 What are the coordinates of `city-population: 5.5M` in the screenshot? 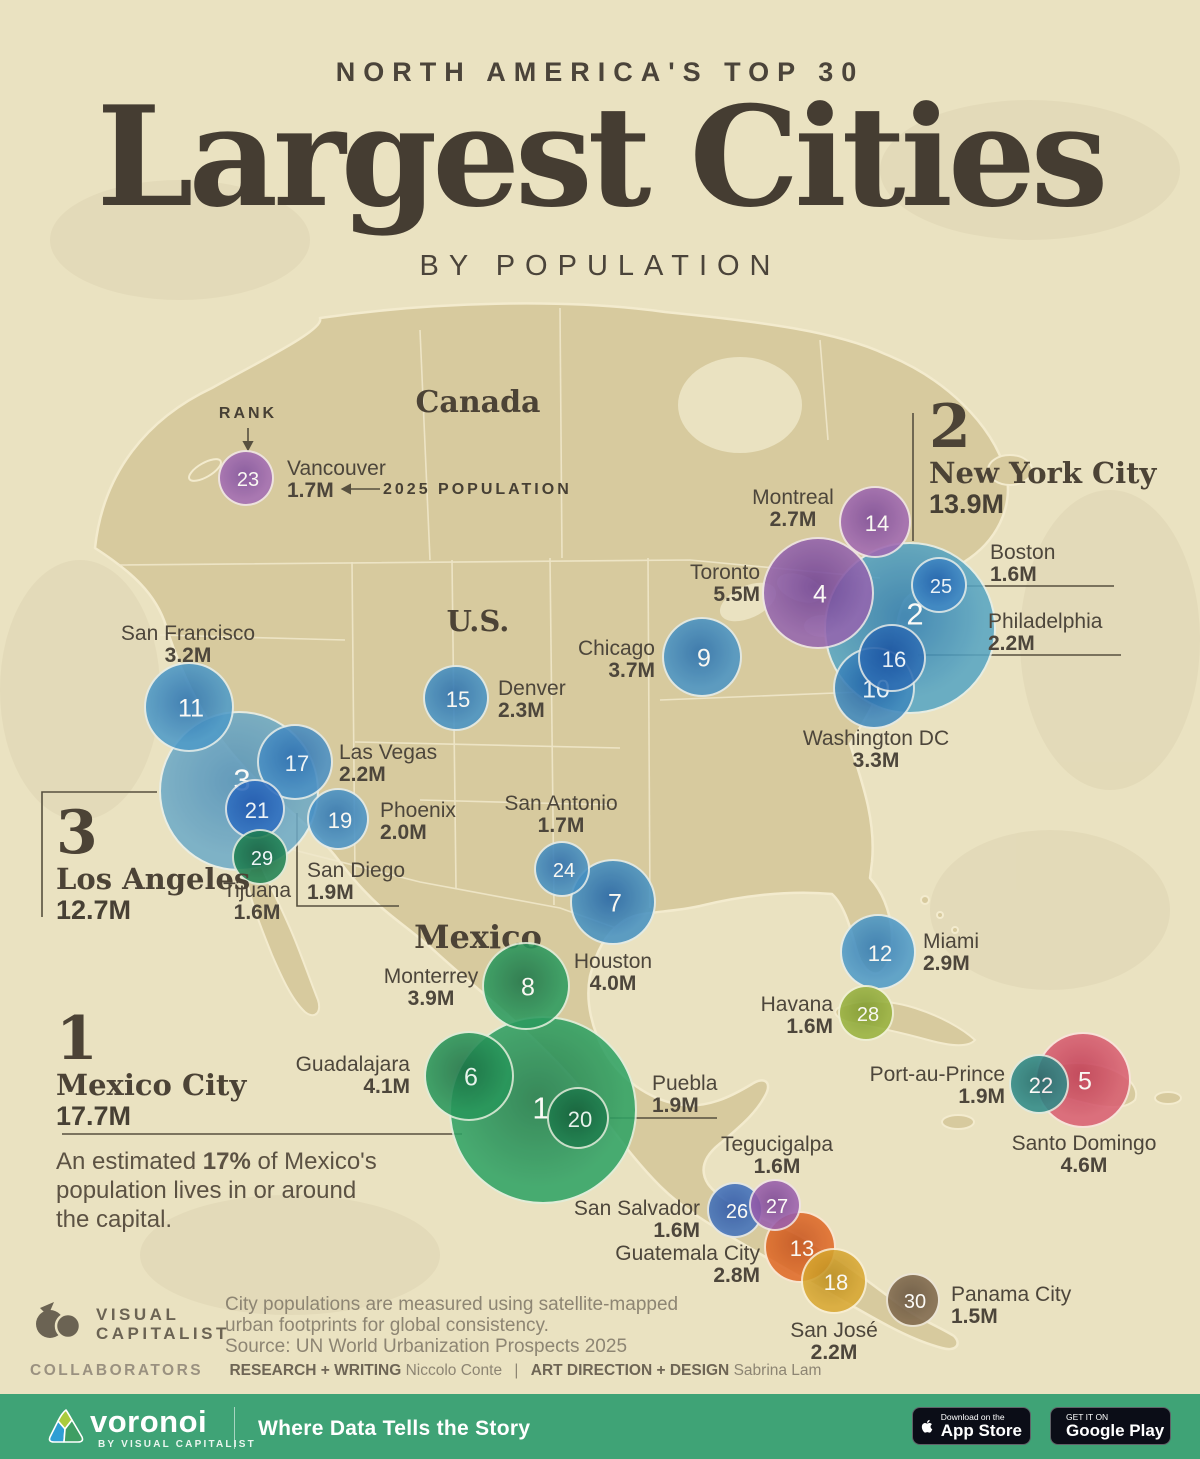 It's located at (736, 594).